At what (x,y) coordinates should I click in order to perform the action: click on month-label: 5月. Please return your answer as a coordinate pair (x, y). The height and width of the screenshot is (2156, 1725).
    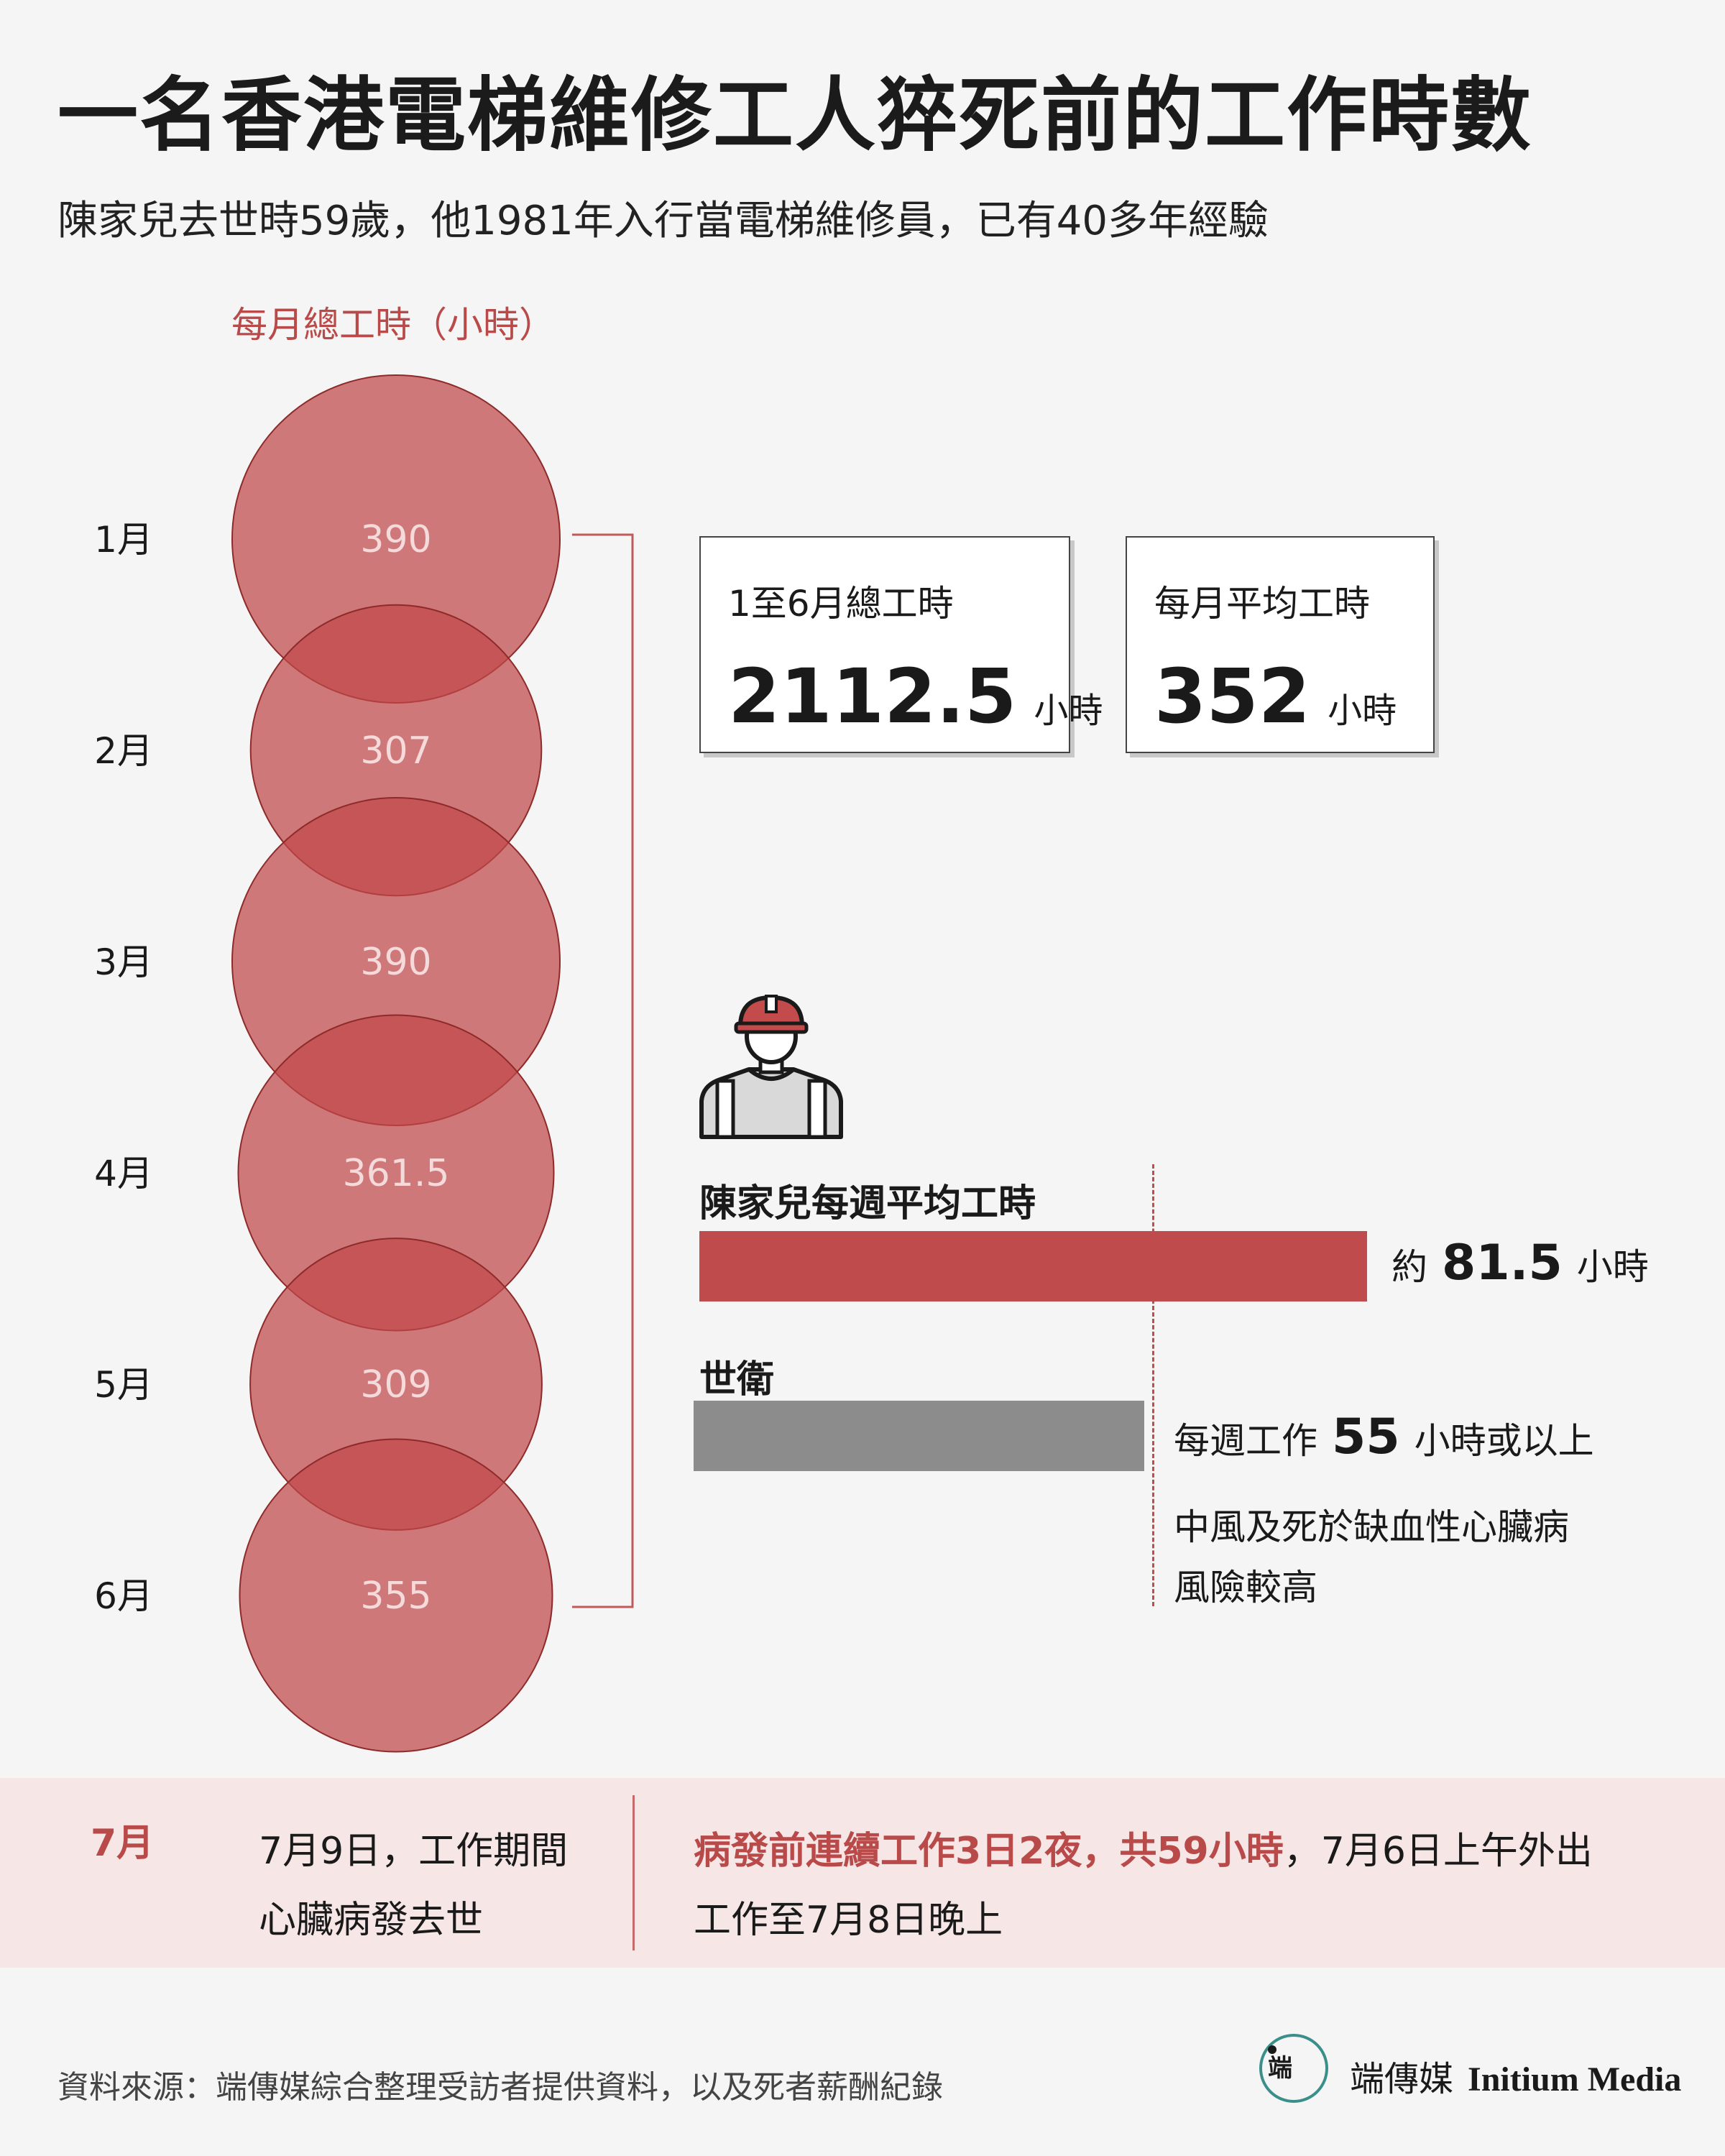
    Looking at the image, I should click on (123, 1385).